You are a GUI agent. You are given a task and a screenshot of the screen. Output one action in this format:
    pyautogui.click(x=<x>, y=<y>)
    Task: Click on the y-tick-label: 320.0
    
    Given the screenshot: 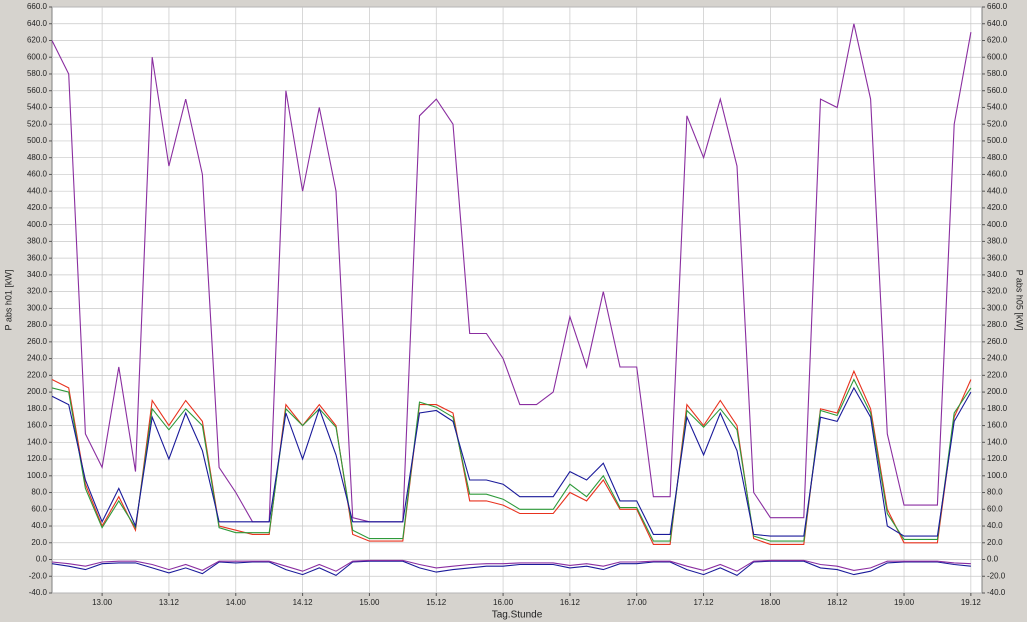 What is the action you would take?
    pyautogui.click(x=37, y=291)
    